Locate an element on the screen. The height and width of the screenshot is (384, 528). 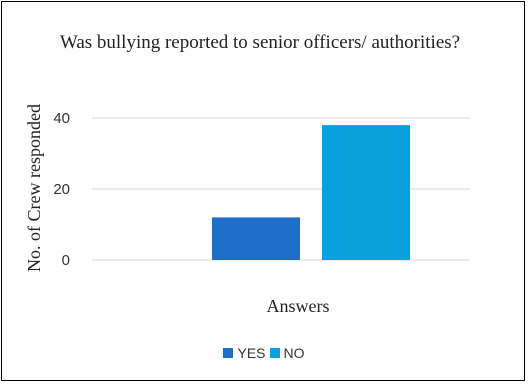
legend-label: YES is located at coordinates (251, 353).